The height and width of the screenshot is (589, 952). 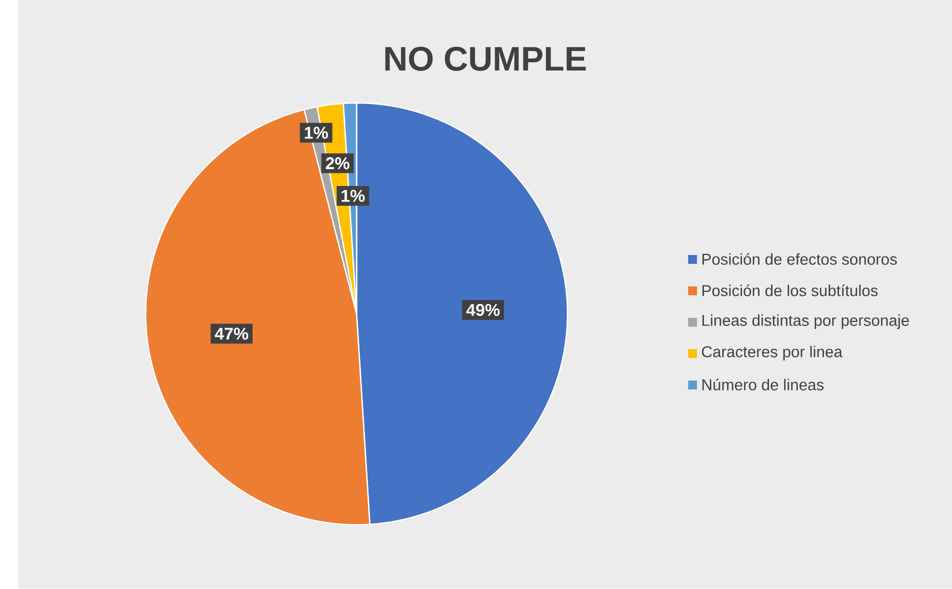 What do you see at coordinates (772, 353) in the screenshot?
I see `legend-label: Caracteres por linea` at bounding box center [772, 353].